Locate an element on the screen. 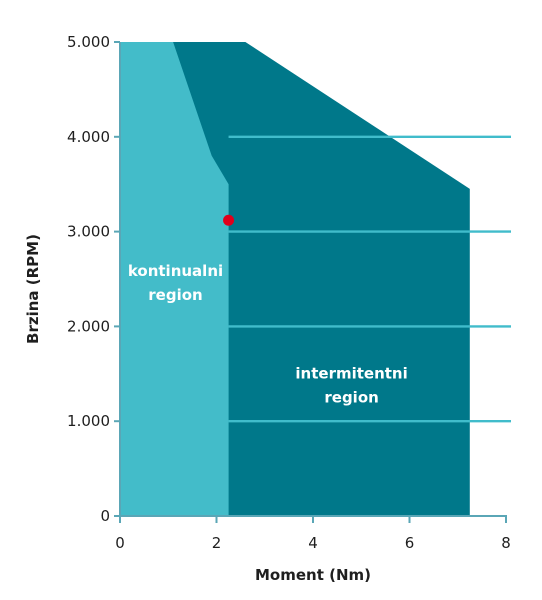 The width and height of the screenshot is (542, 600). region-labels: intermitentni region kontinualni region is located at coordinates (268, 334).